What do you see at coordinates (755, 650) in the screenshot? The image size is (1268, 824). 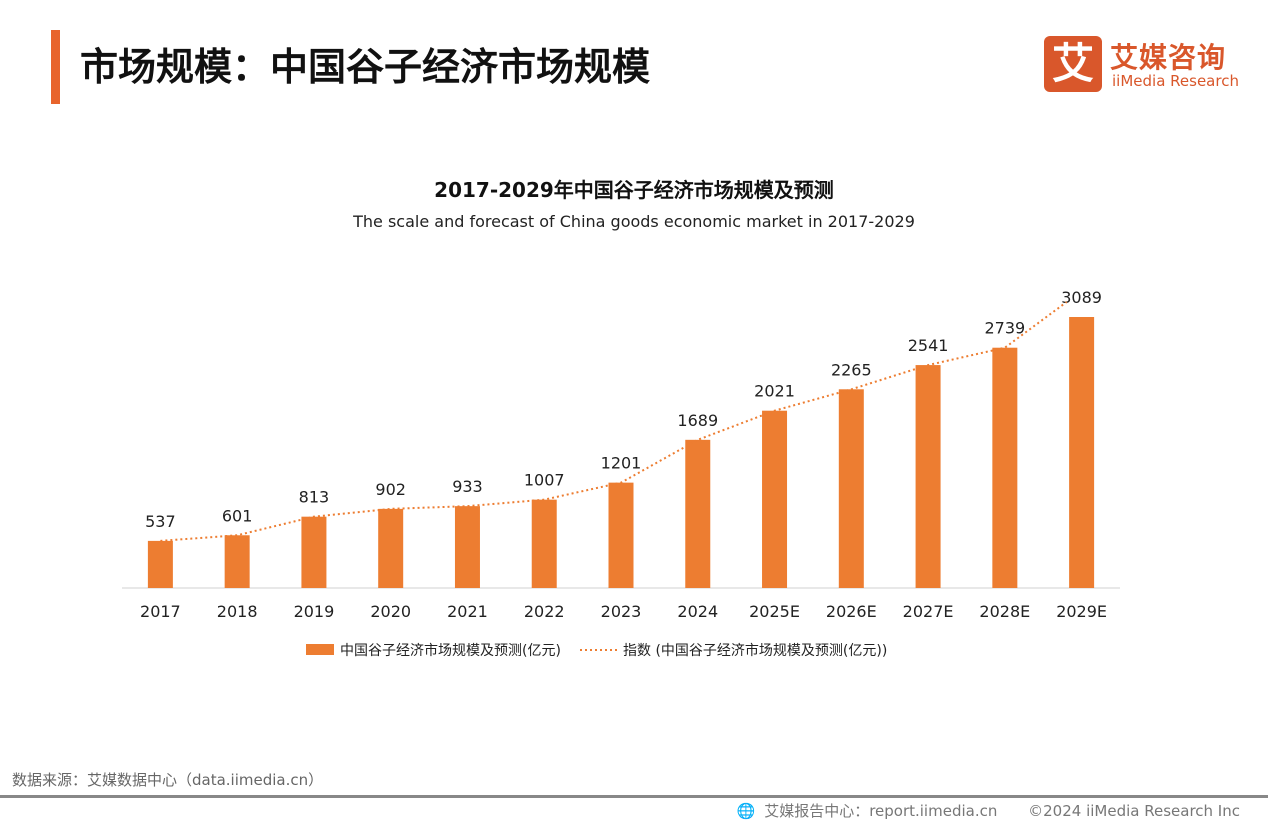 I see `legend-line-label: 指数 (中国谷子经济市场规模及预测(亿元))` at bounding box center [755, 650].